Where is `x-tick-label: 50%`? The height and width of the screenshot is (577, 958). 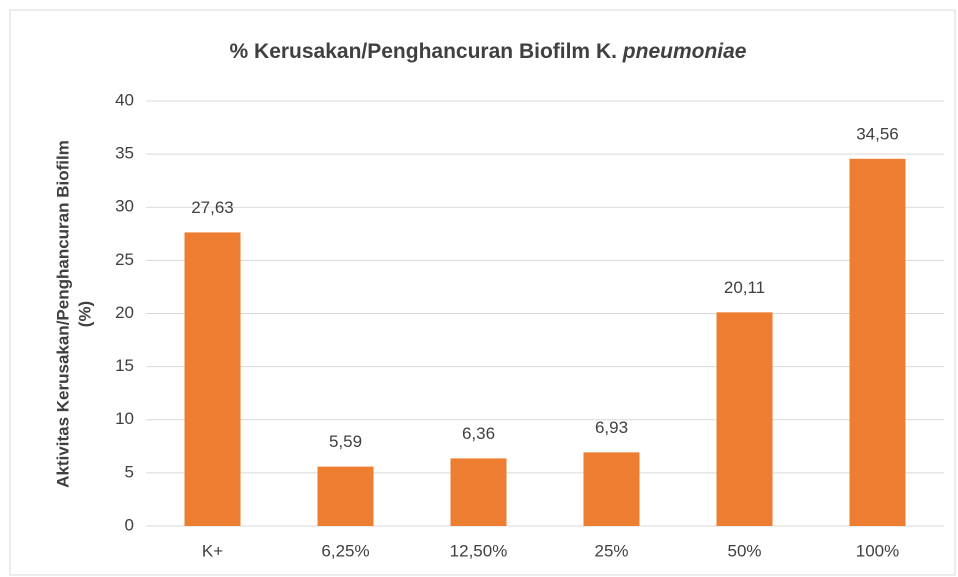 x-tick-label: 50% is located at coordinates (744, 550).